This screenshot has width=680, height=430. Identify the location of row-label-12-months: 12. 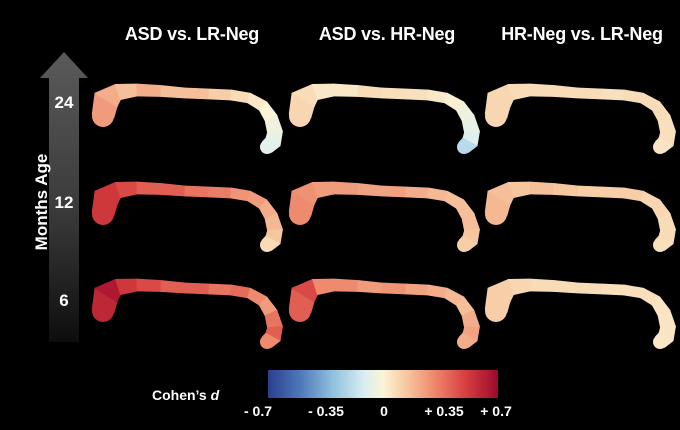
(64, 202).